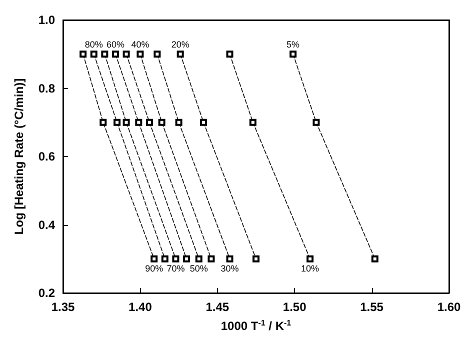  Describe the element at coordinates (310, 268) in the screenshot. I see `annotation: 10%` at that location.